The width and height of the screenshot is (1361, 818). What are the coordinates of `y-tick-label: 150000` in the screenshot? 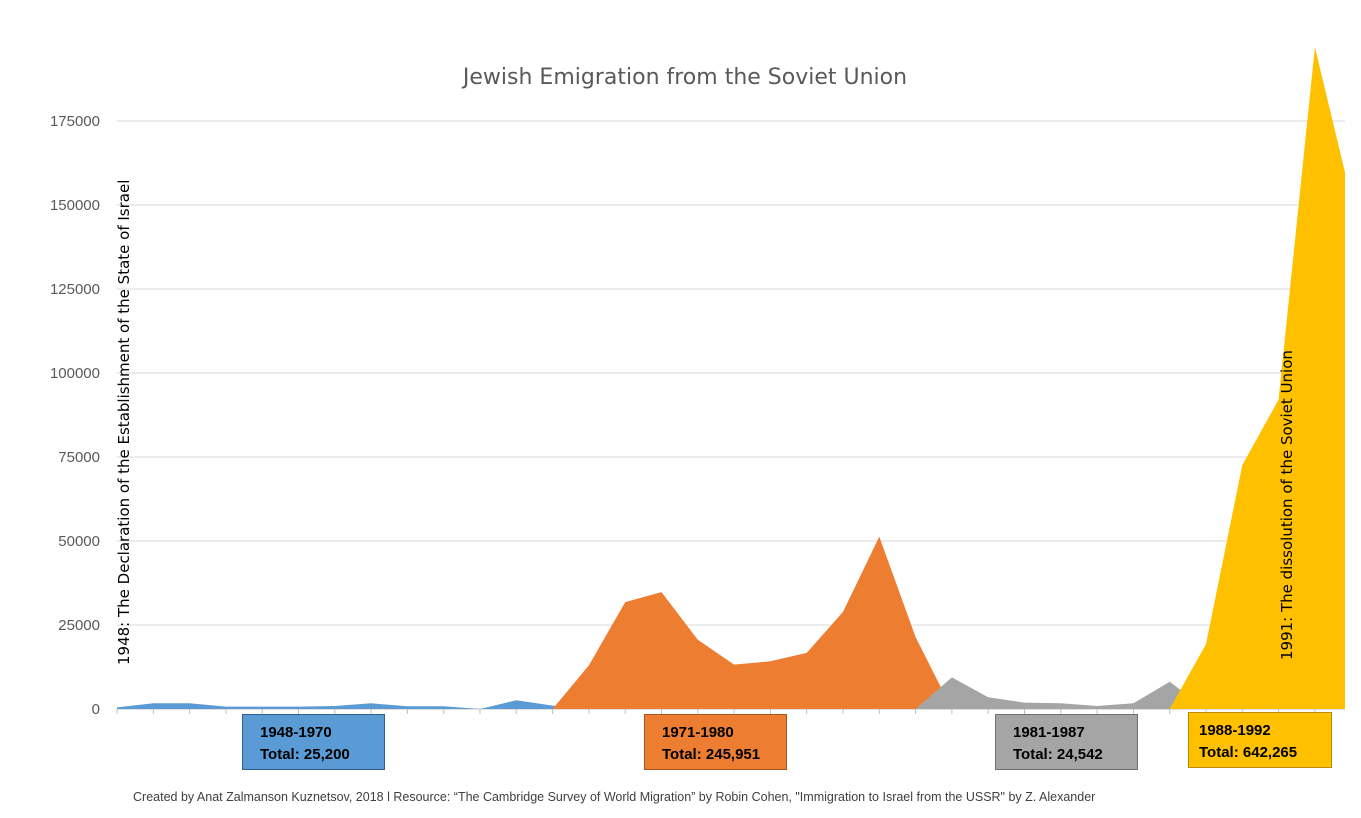 It's located at (75, 205).